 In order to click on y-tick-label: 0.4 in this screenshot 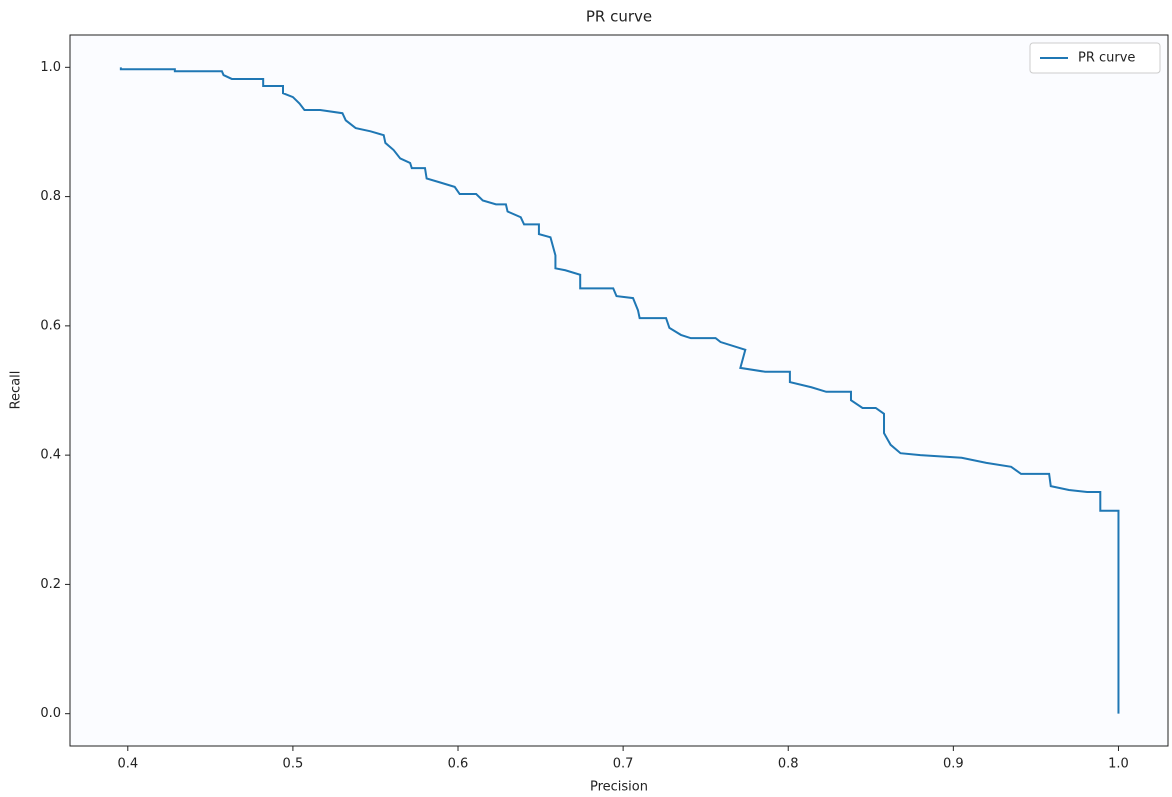, I will do `click(50, 455)`.